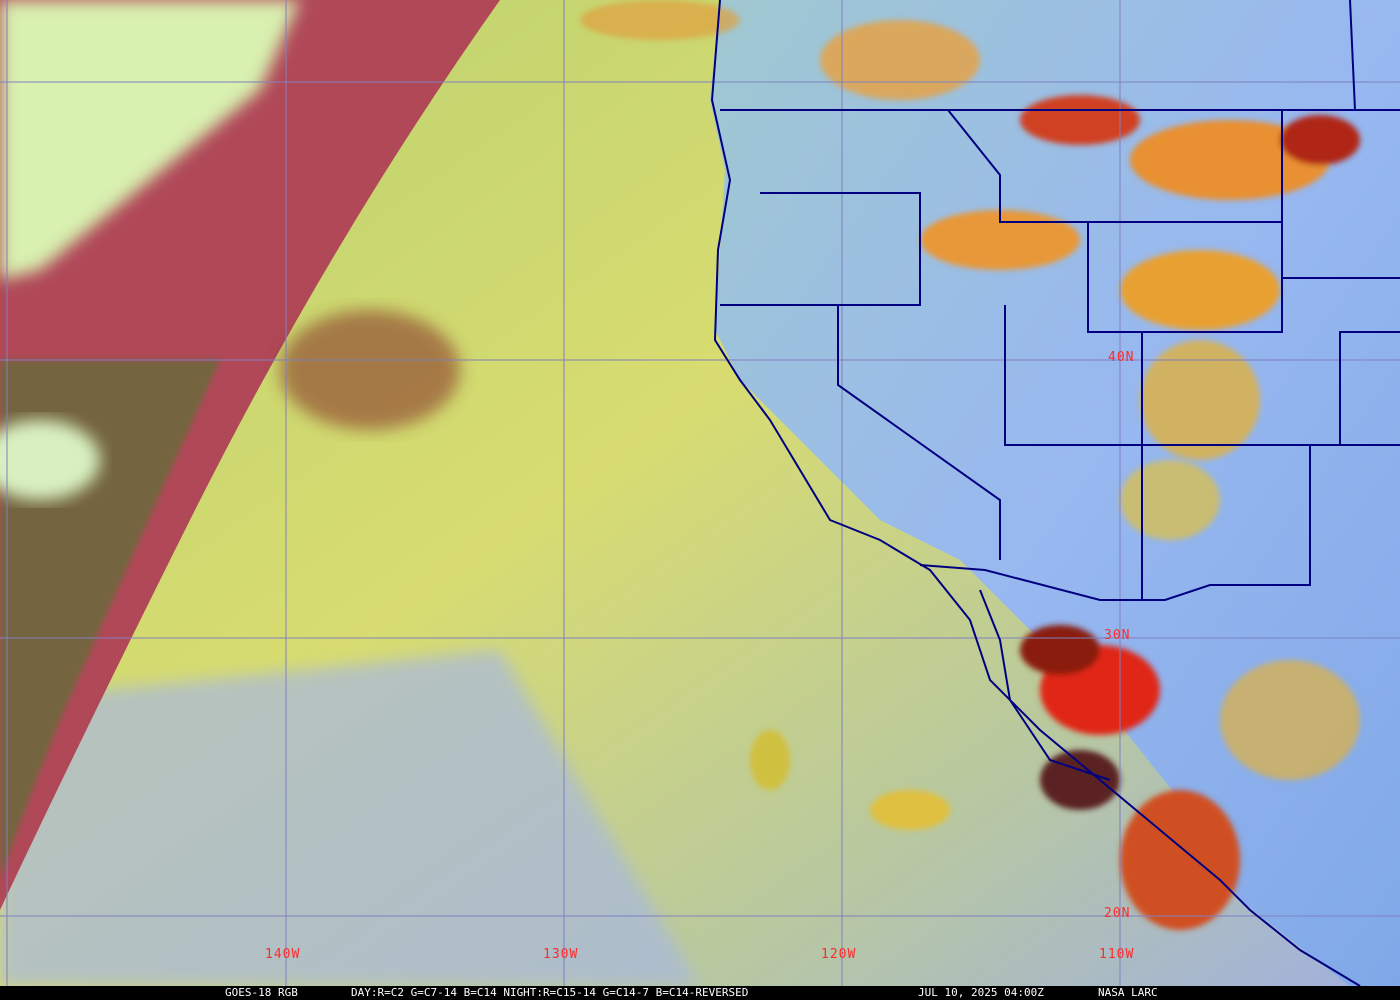 The image size is (1400, 1000). Describe the element at coordinates (1121, 357) in the screenshot. I see `lat-label-40n: 40N` at that location.